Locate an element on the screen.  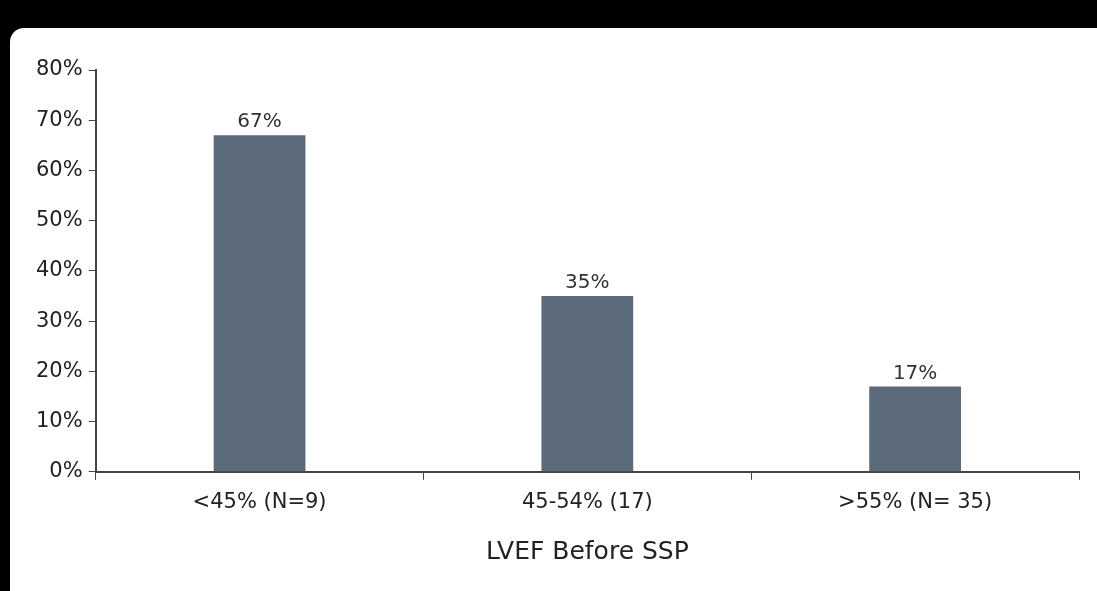
x-axis-title: LVEF Before SSP is located at coordinates (587, 550).